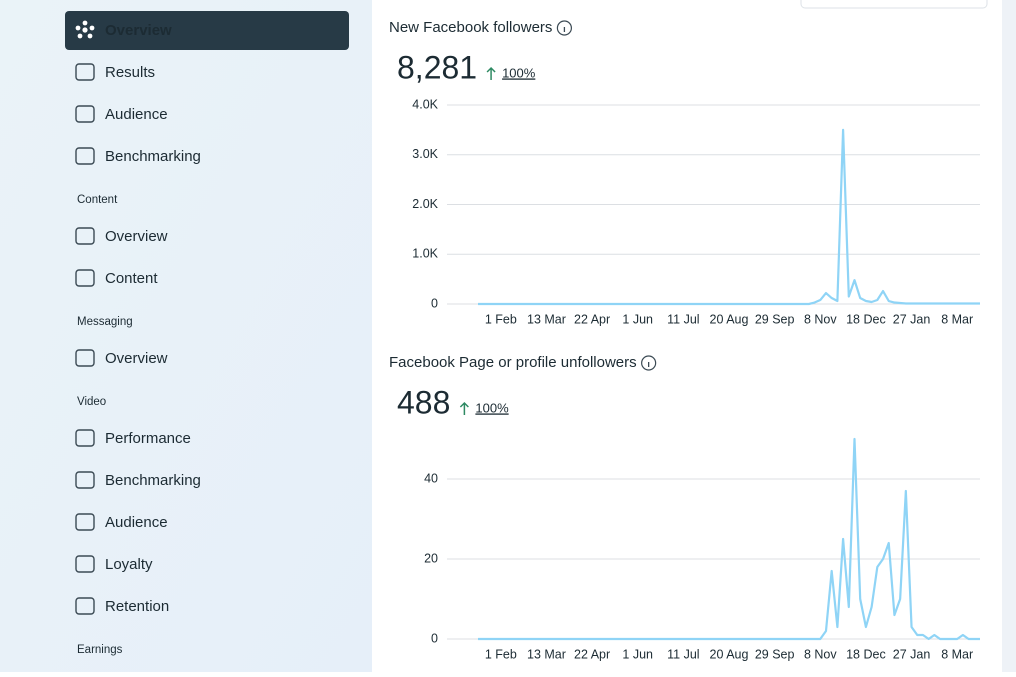  I want to click on nav-label: Results, so click(130, 72).